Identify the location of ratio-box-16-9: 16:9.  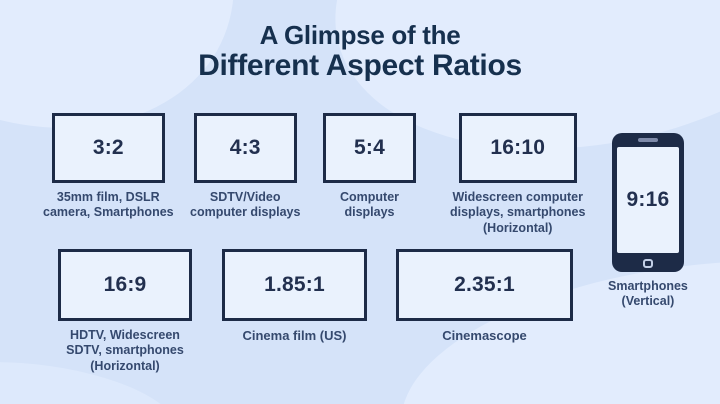
(125, 285).